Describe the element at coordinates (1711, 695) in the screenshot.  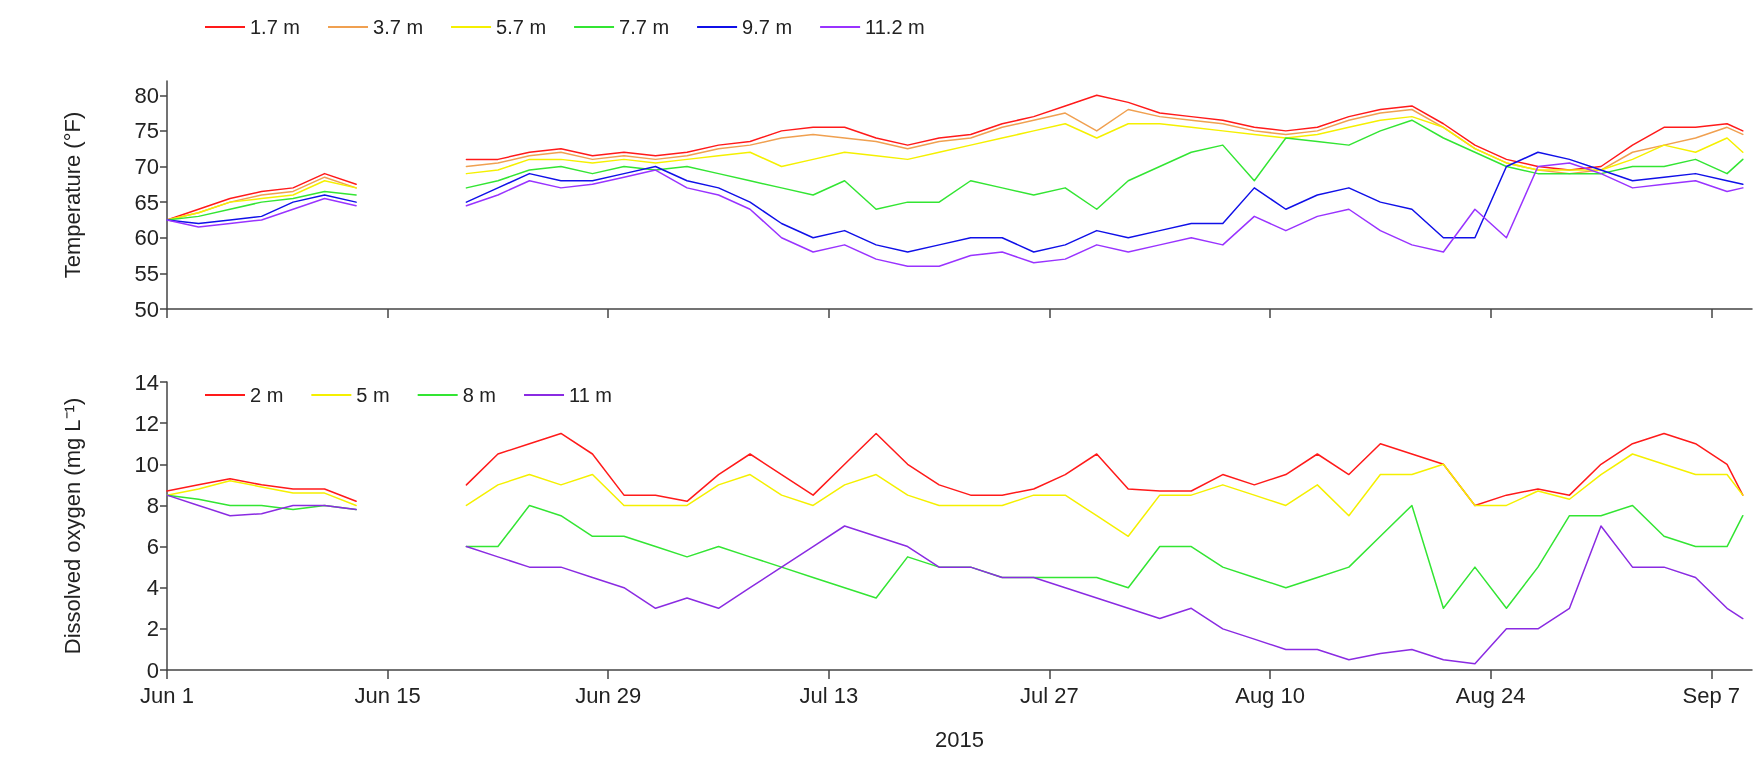
I see `x-tick-label: Sep 7` at that location.